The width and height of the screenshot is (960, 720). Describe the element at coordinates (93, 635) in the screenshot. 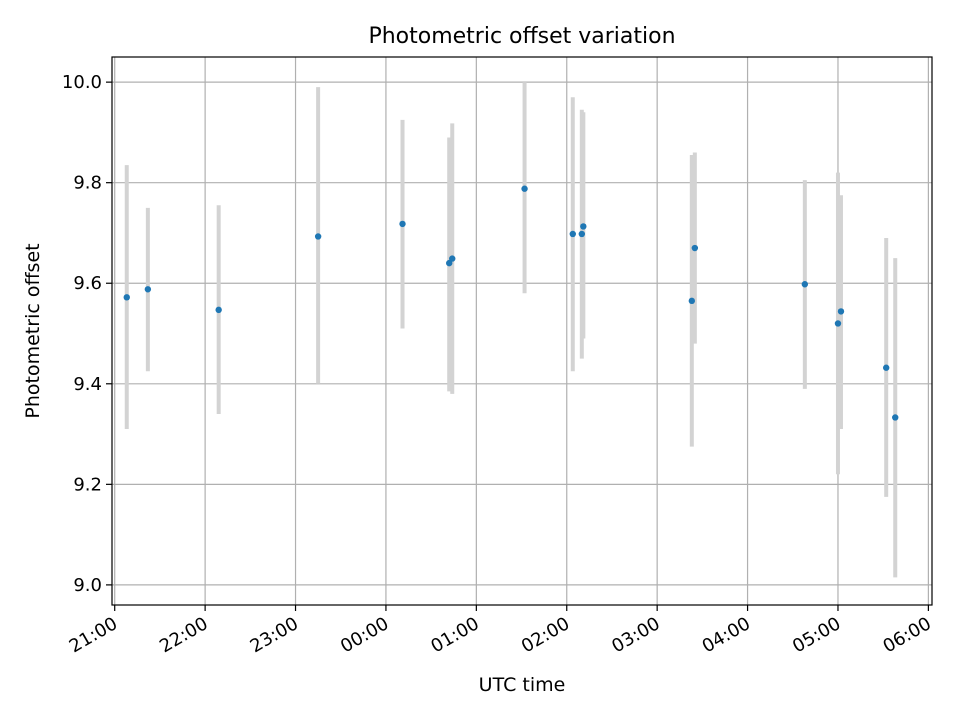

I see `x-tick-label: 21:00` at that location.